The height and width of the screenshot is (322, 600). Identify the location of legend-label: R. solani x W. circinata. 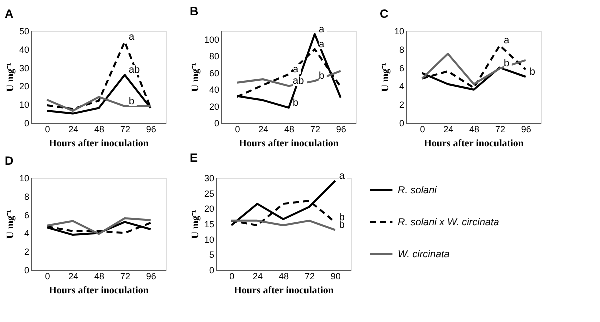
(449, 223).